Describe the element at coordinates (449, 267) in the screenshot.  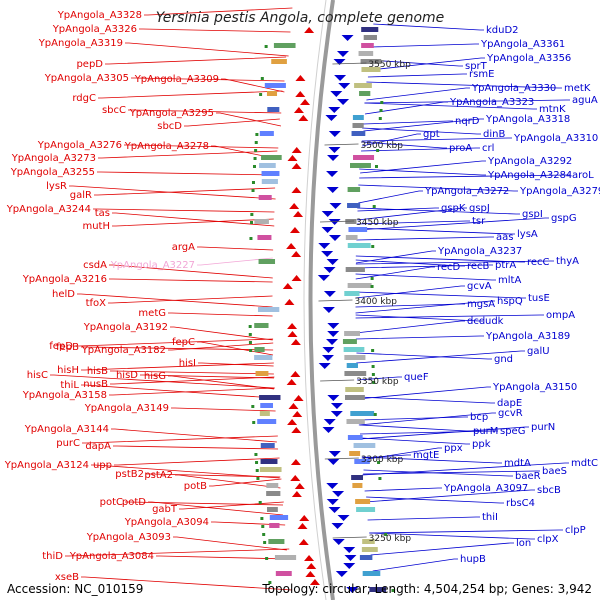
I see `gene-label-right: recD` at that location.